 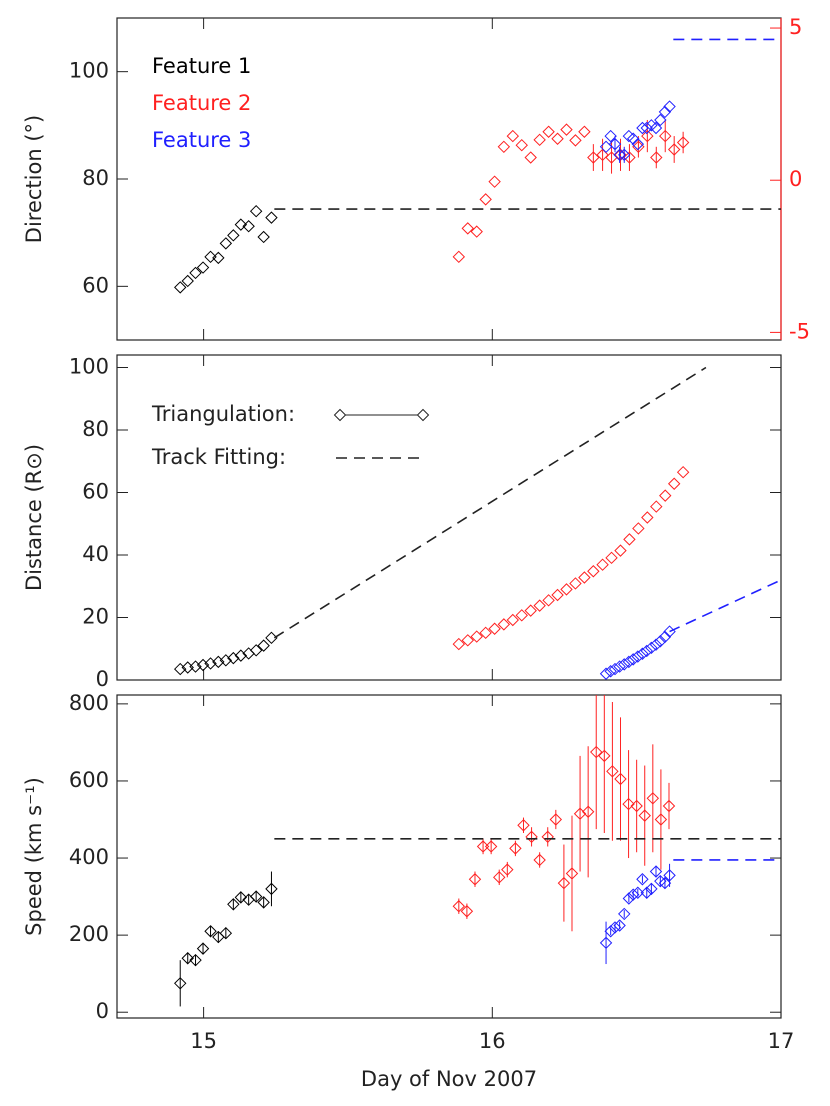 What do you see at coordinates (95, 429) in the screenshot?
I see `y-tick-label: 80` at bounding box center [95, 429].